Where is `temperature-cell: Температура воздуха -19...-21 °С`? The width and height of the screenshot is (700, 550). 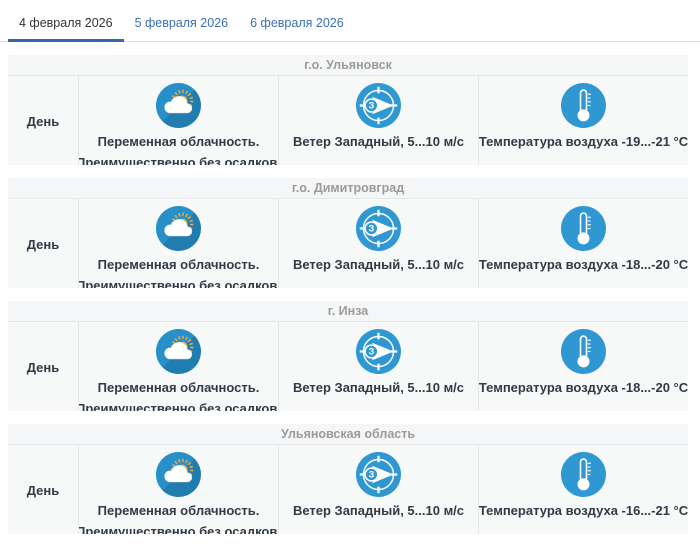
temperature-cell: Температура воздуха -19...-21 °С is located at coordinates (583, 120).